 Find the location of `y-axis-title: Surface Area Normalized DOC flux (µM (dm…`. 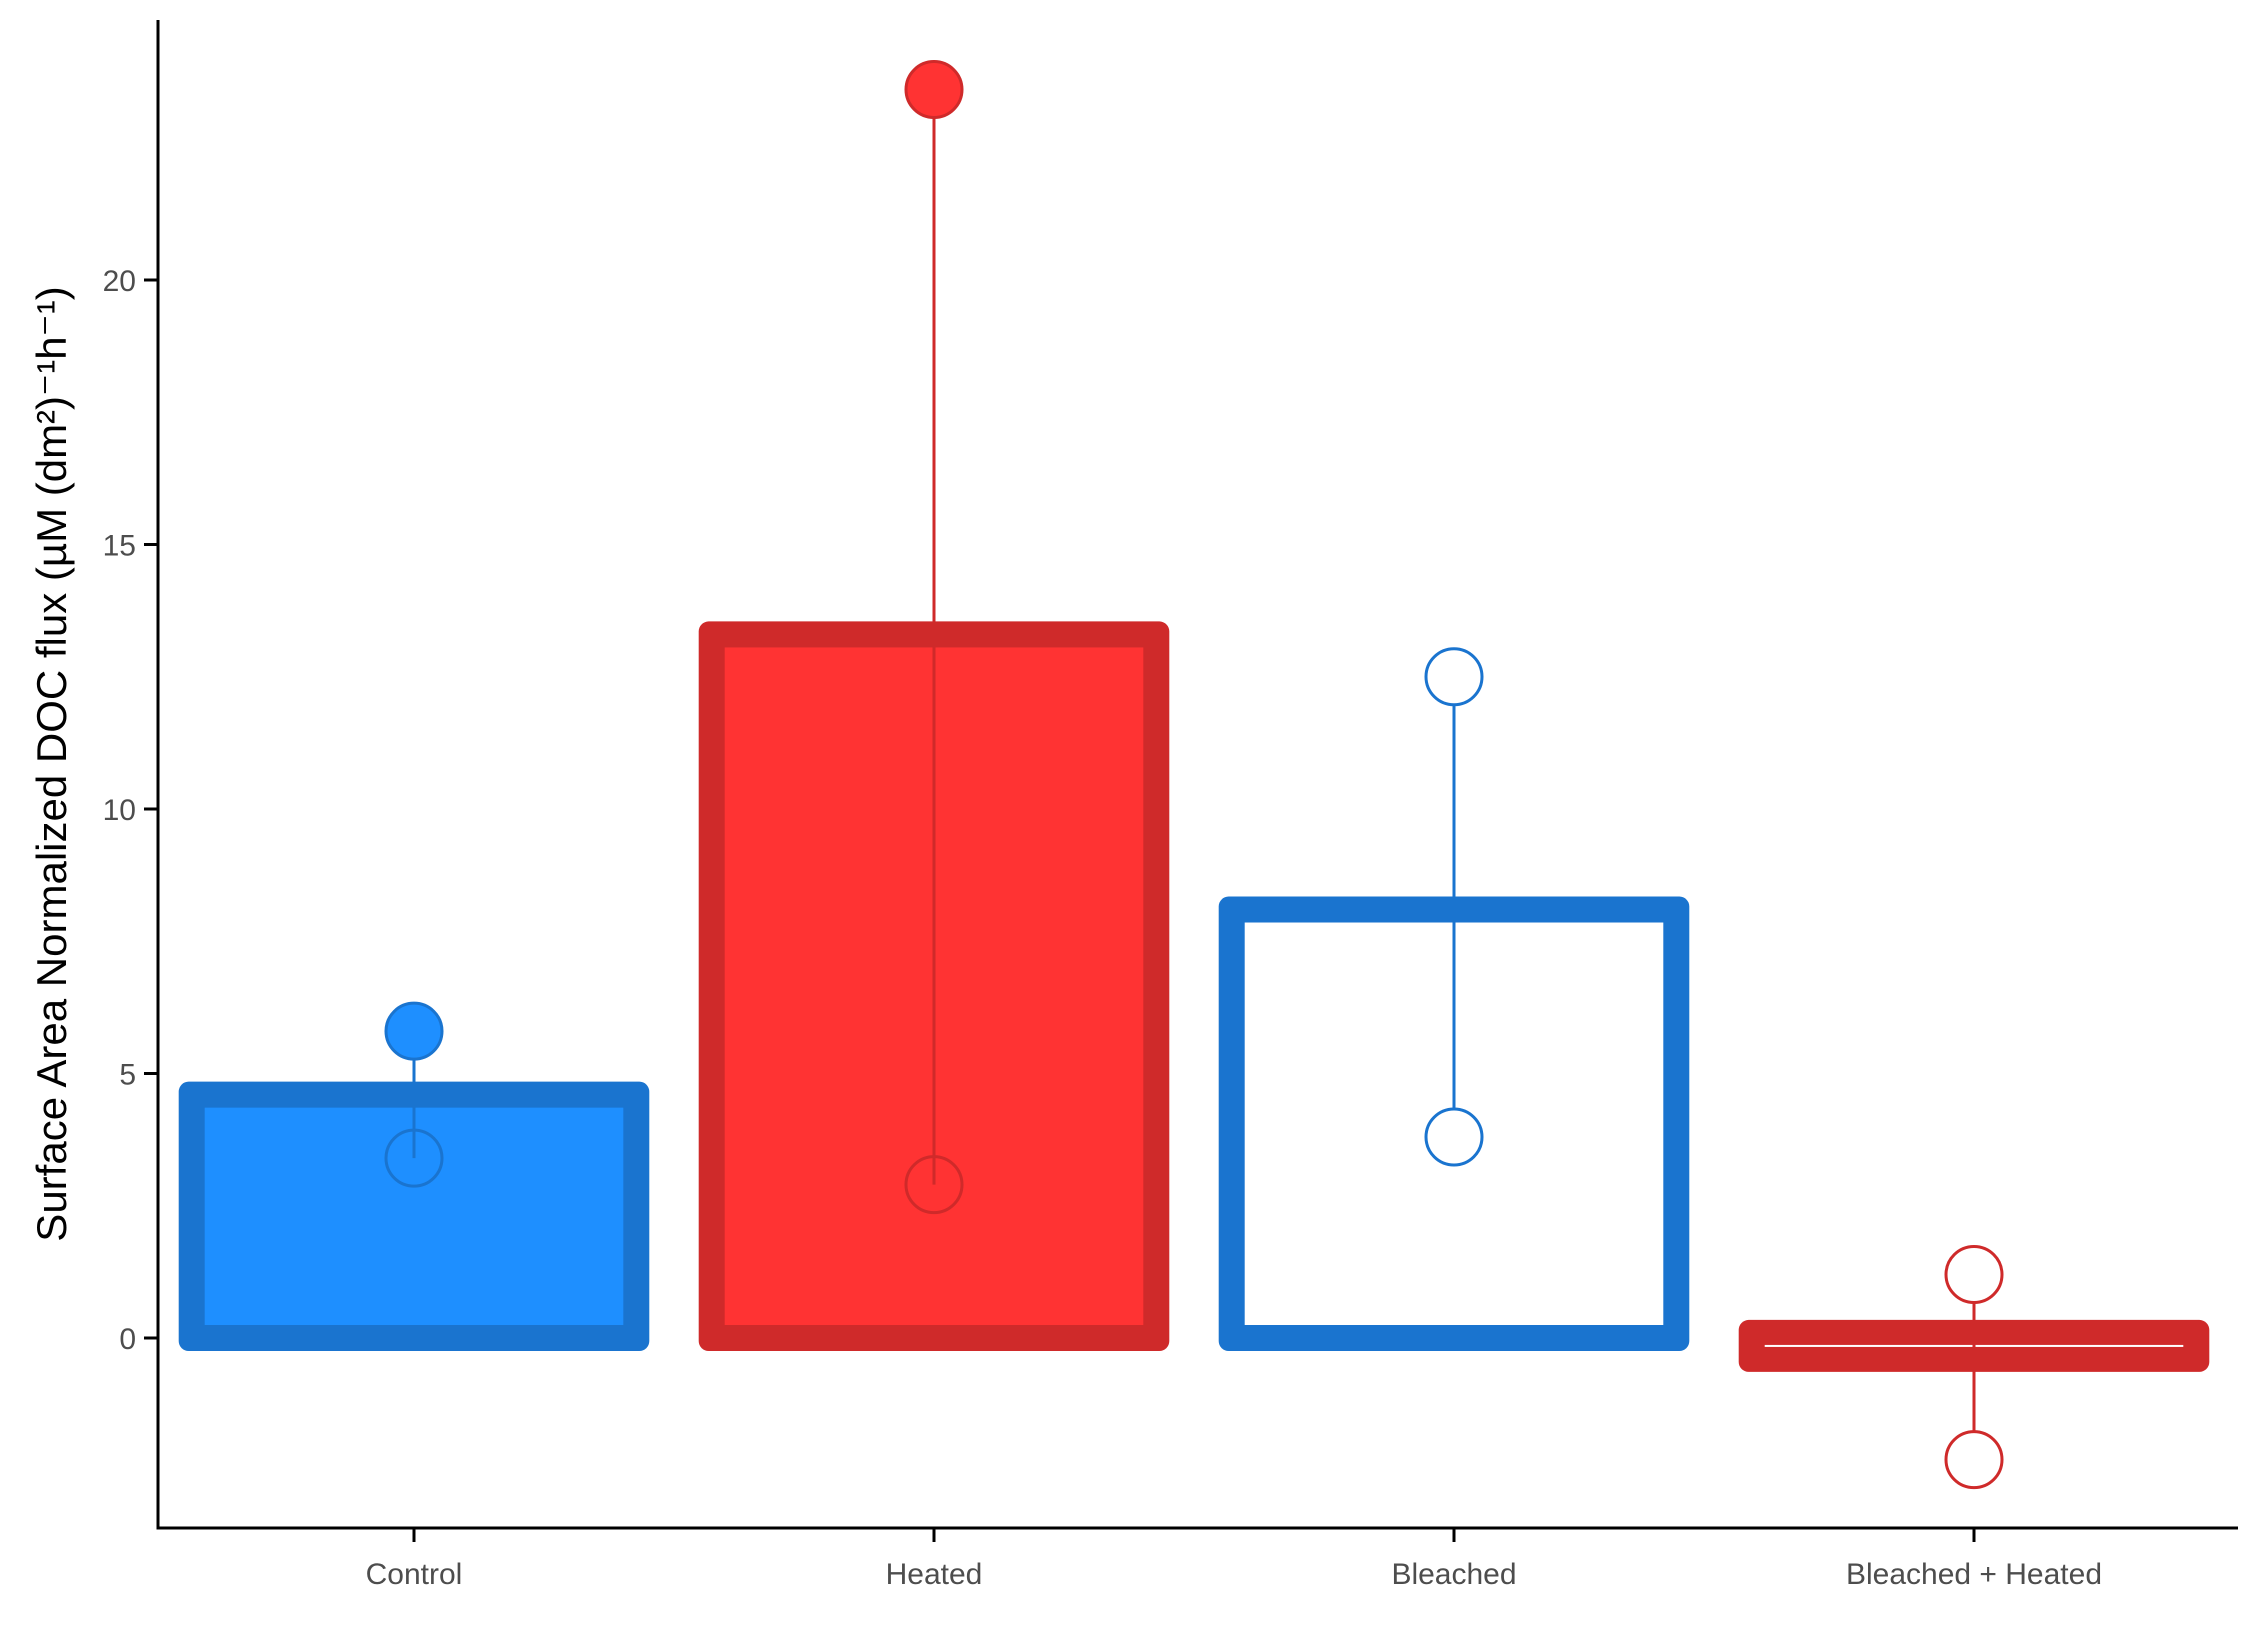

y-axis-title: Surface Area Normalized DOC flux (µM (dm… is located at coordinates (51, 763).